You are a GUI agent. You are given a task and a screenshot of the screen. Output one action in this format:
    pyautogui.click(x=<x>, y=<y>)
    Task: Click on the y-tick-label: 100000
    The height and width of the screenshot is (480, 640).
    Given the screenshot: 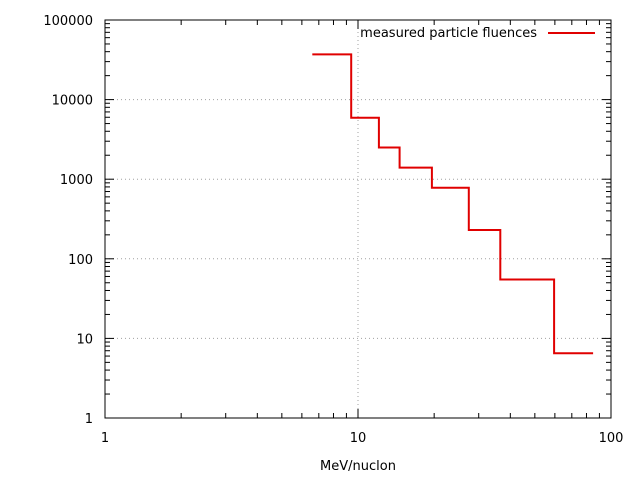 What is the action you would take?
    pyautogui.click(x=68, y=21)
    